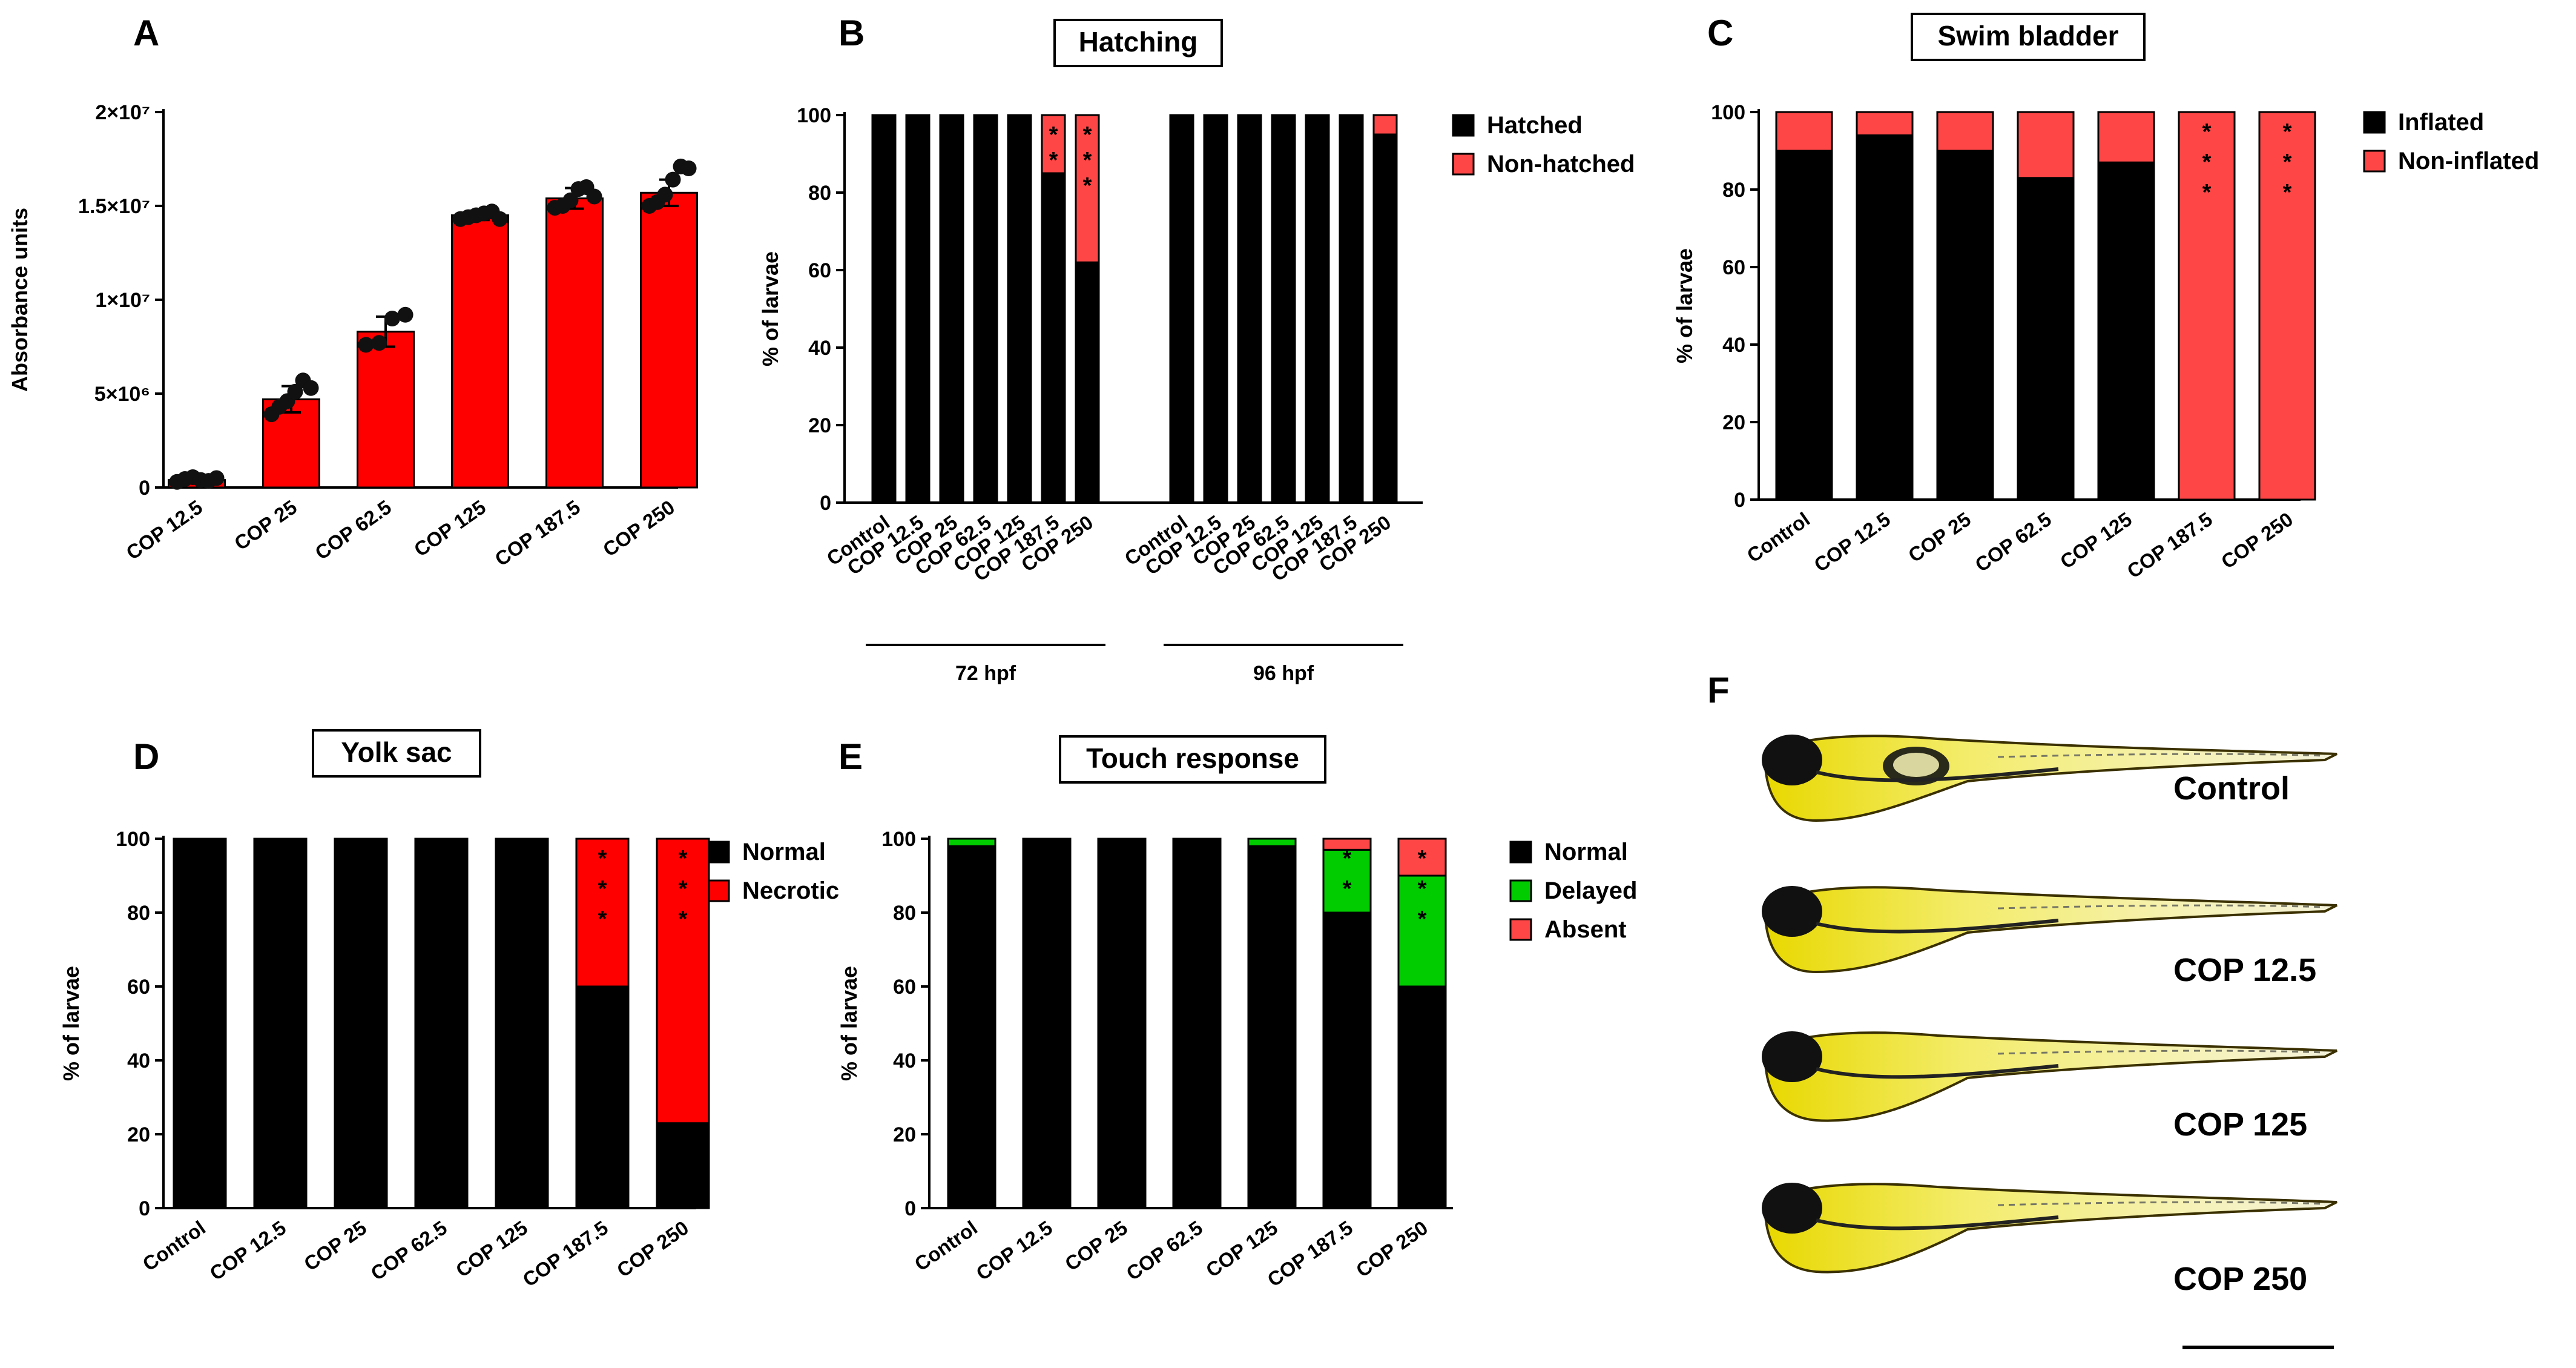 This screenshot has height=1368, width=2576. Describe the element at coordinates (1733, 191) in the screenshot. I see `y-tick-label-c: 80` at that location.